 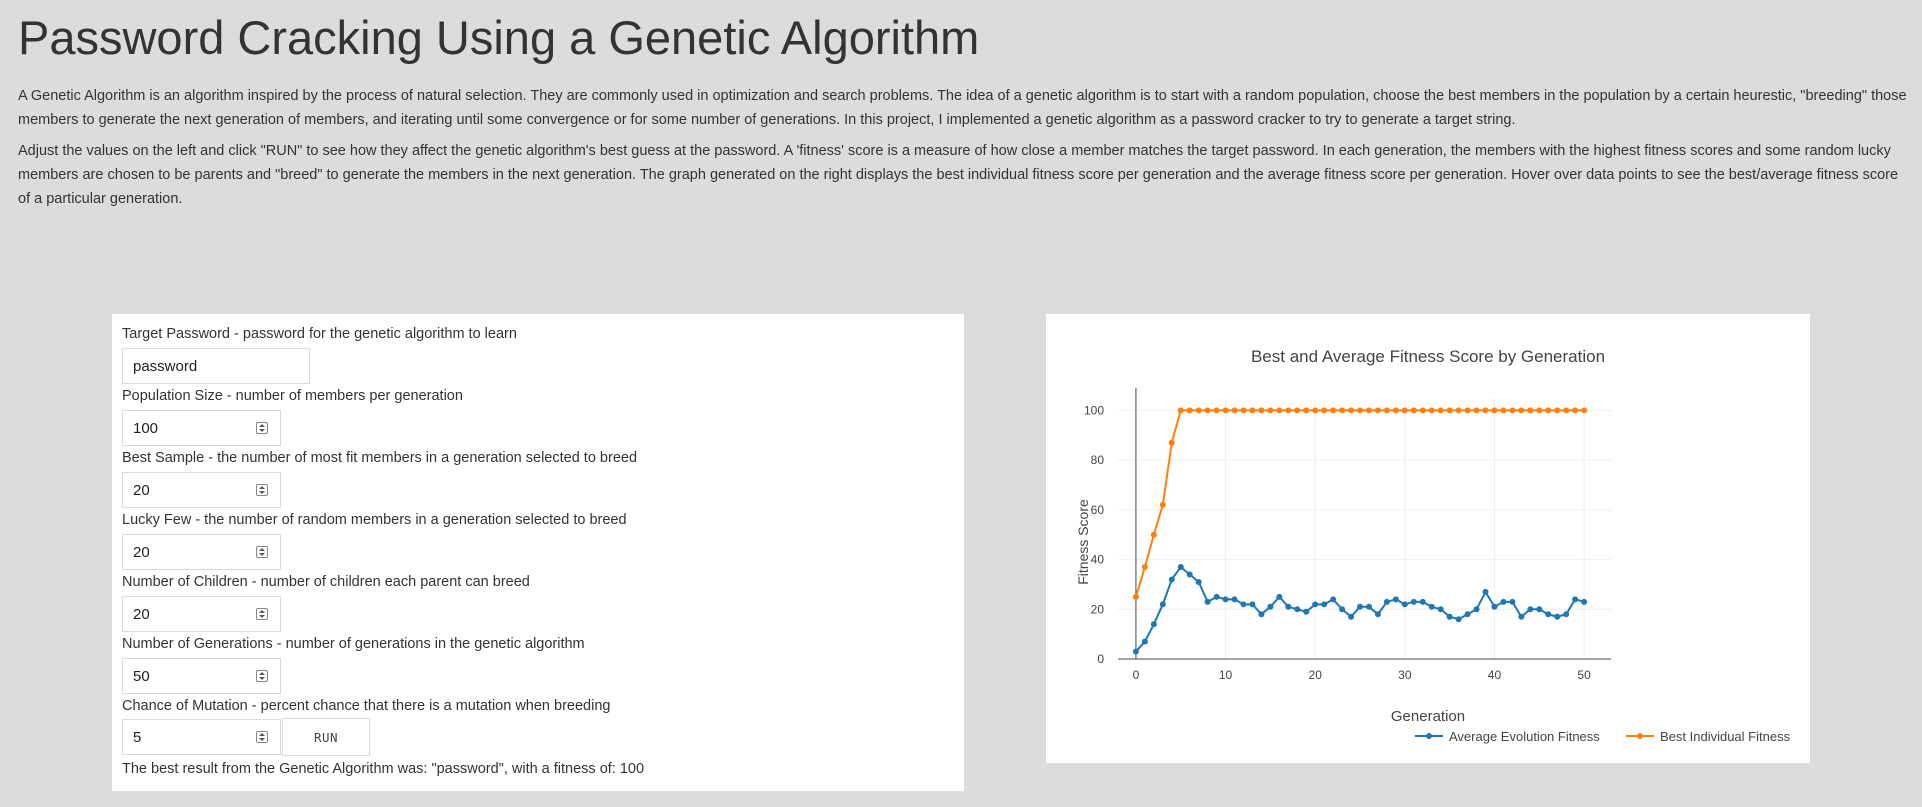 What do you see at coordinates (1359, 503) in the screenshot?
I see `series-line` at bounding box center [1359, 503].